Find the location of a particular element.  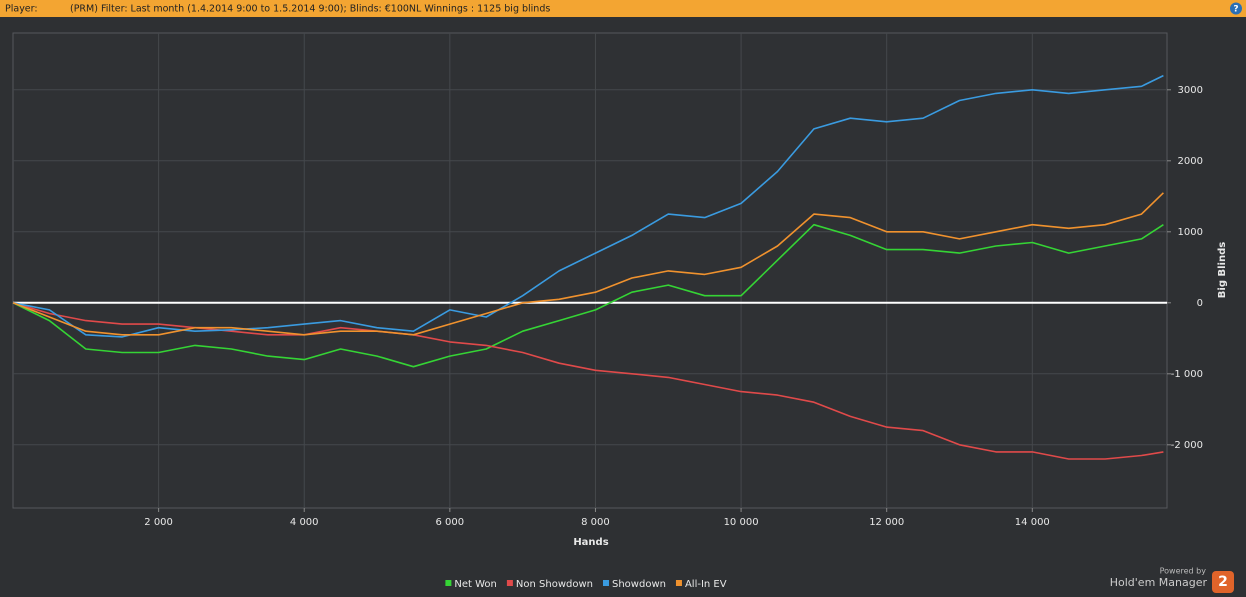

y-tick-label: 3000 is located at coordinates (1190, 90).